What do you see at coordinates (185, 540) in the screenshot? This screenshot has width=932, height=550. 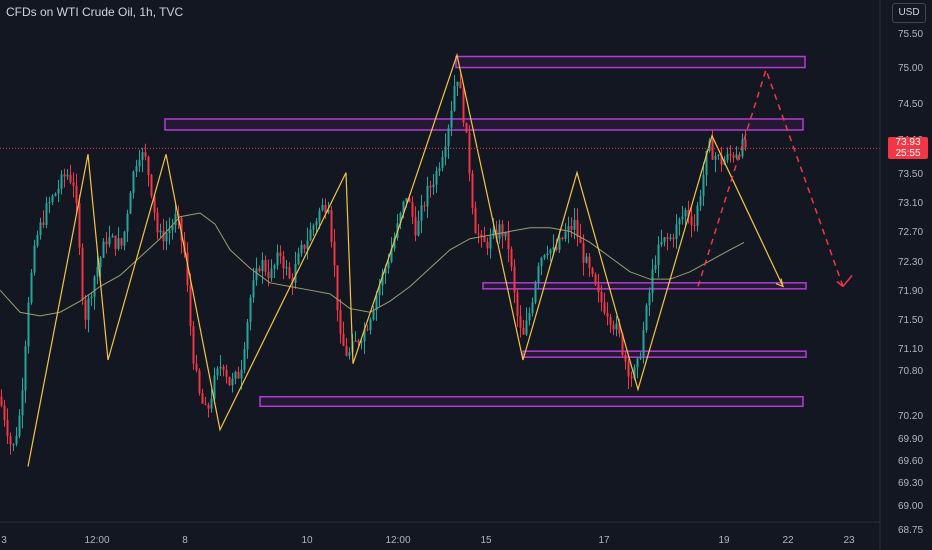 I see `x-tick-label: 8` at bounding box center [185, 540].